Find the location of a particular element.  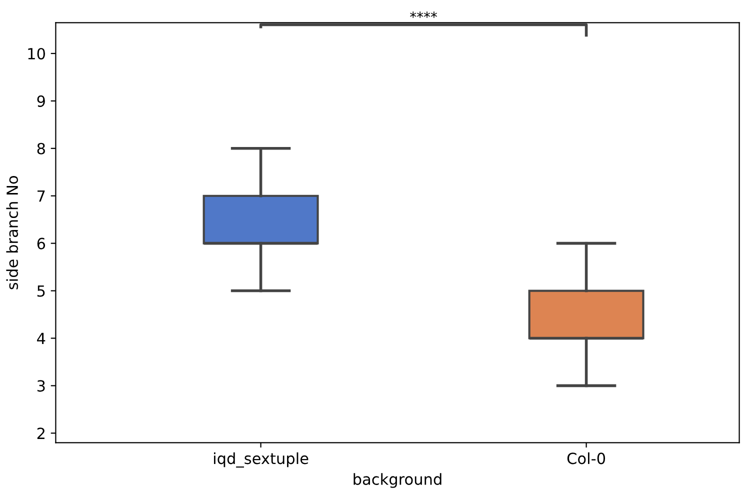

y-tick-label: 9 is located at coordinates (41, 101).